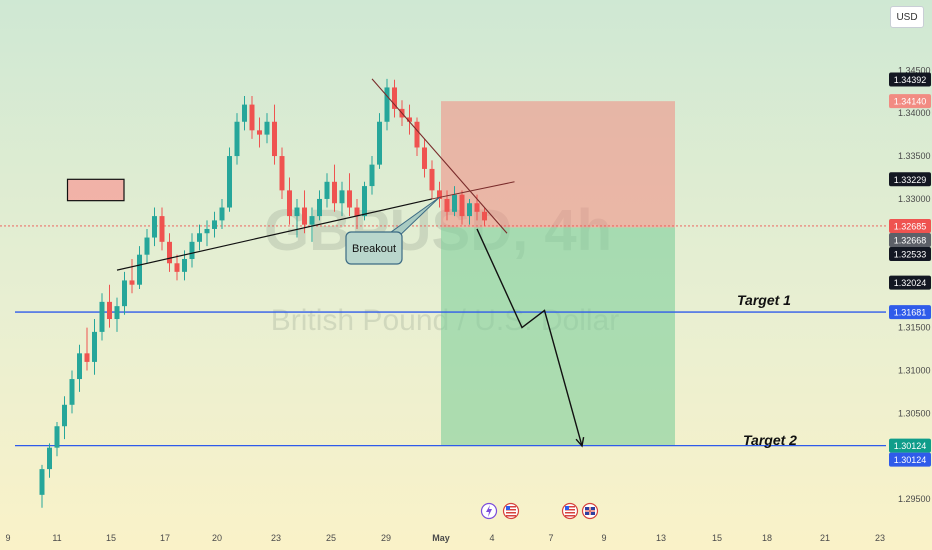 Image resolution: width=932 pixels, height=550 pixels. What do you see at coordinates (489, 511) in the screenshot?
I see `lightning-icon` at bounding box center [489, 511].